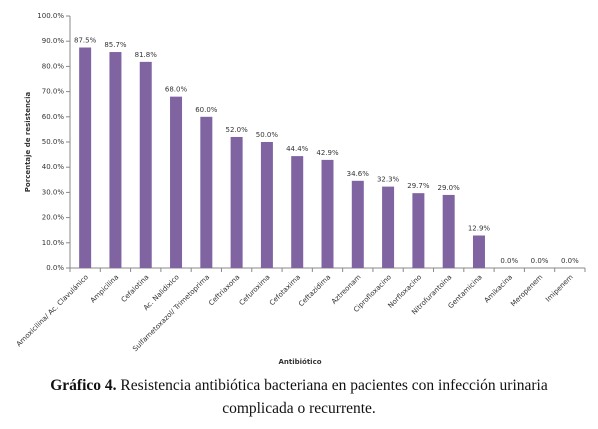  I want to click on value-label: 29.7%, so click(418, 186).